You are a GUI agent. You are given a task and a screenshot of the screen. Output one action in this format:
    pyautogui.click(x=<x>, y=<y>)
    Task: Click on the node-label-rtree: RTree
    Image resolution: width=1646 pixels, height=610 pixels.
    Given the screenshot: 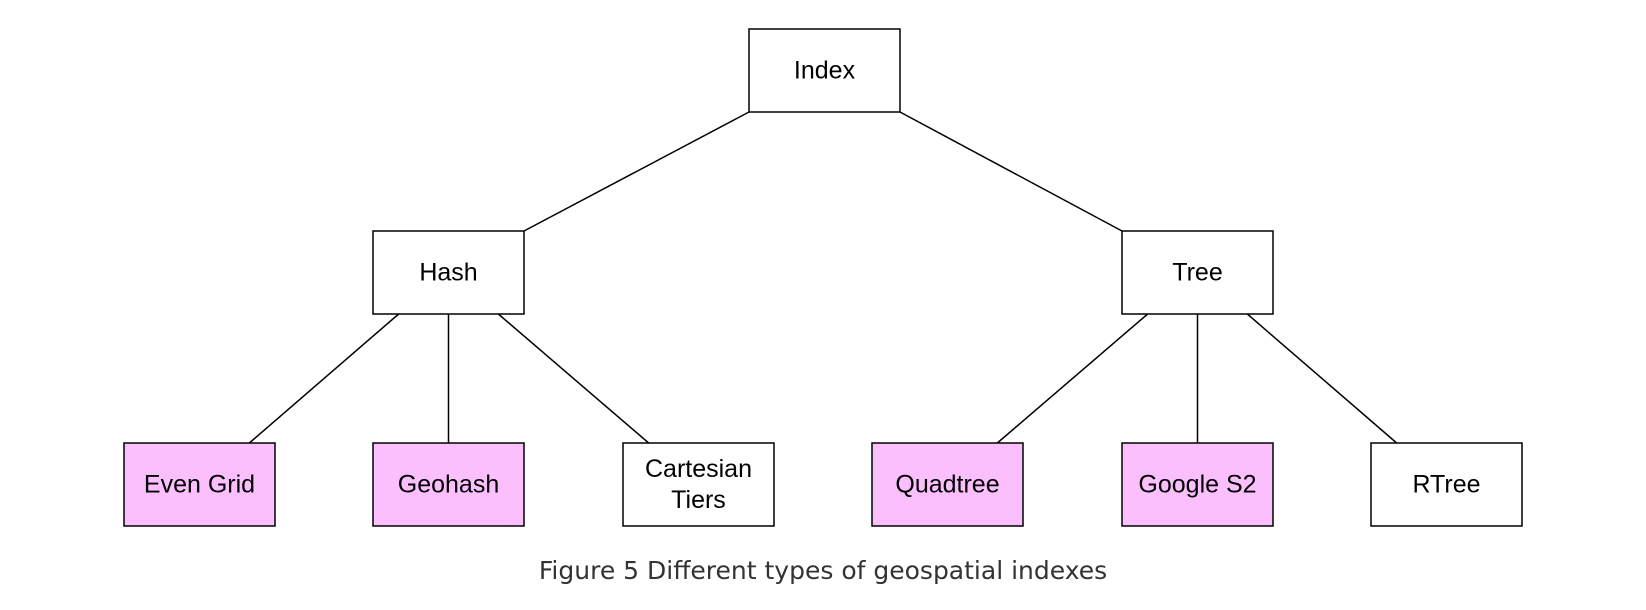 What is the action you would take?
    pyautogui.click(x=1446, y=485)
    